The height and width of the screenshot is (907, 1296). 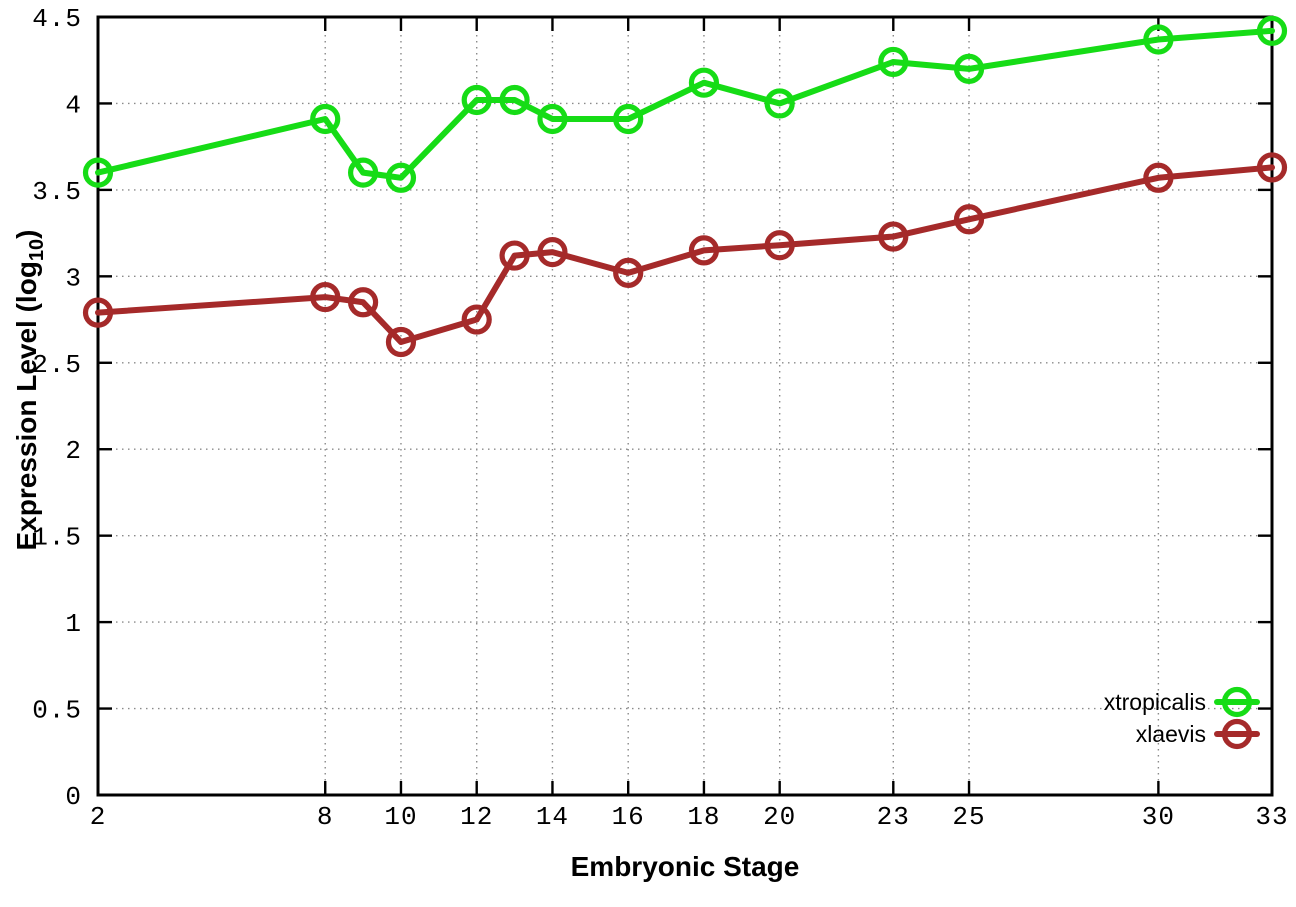 What do you see at coordinates (1237, 702) in the screenshot?
I see `legend-marker-xtropicalis` at bounding box center [1237, 702].